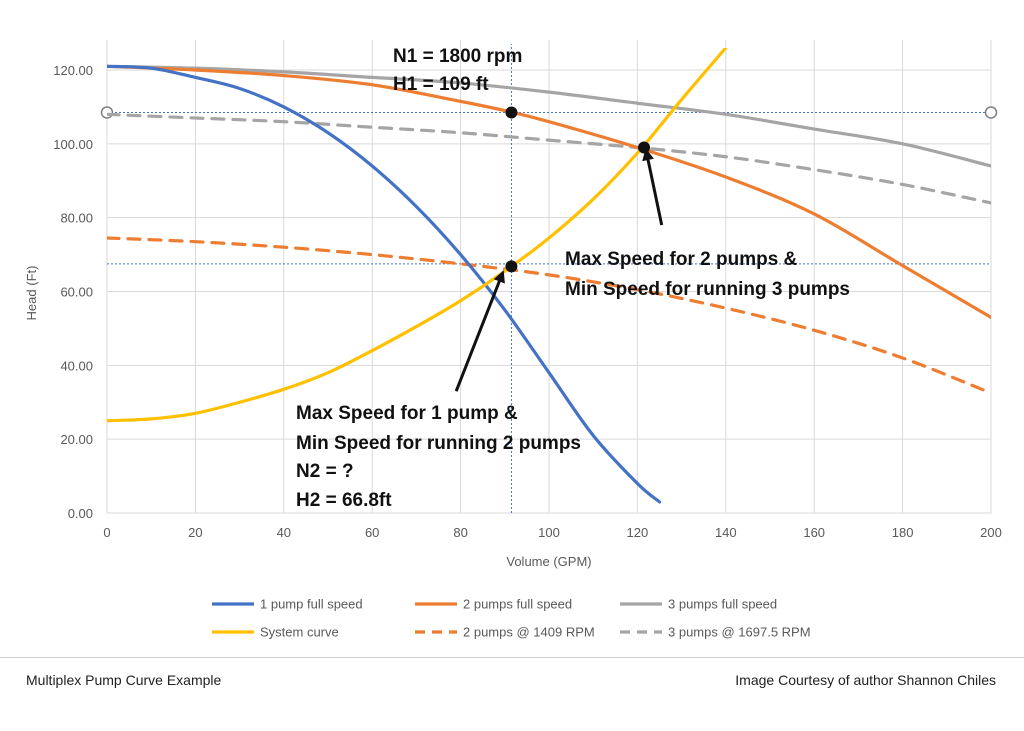  What do you see at coordinates (325, 471) in the screenshot?
I see `annotation-n2: N2 = ?` at bounding box center [325, 471].